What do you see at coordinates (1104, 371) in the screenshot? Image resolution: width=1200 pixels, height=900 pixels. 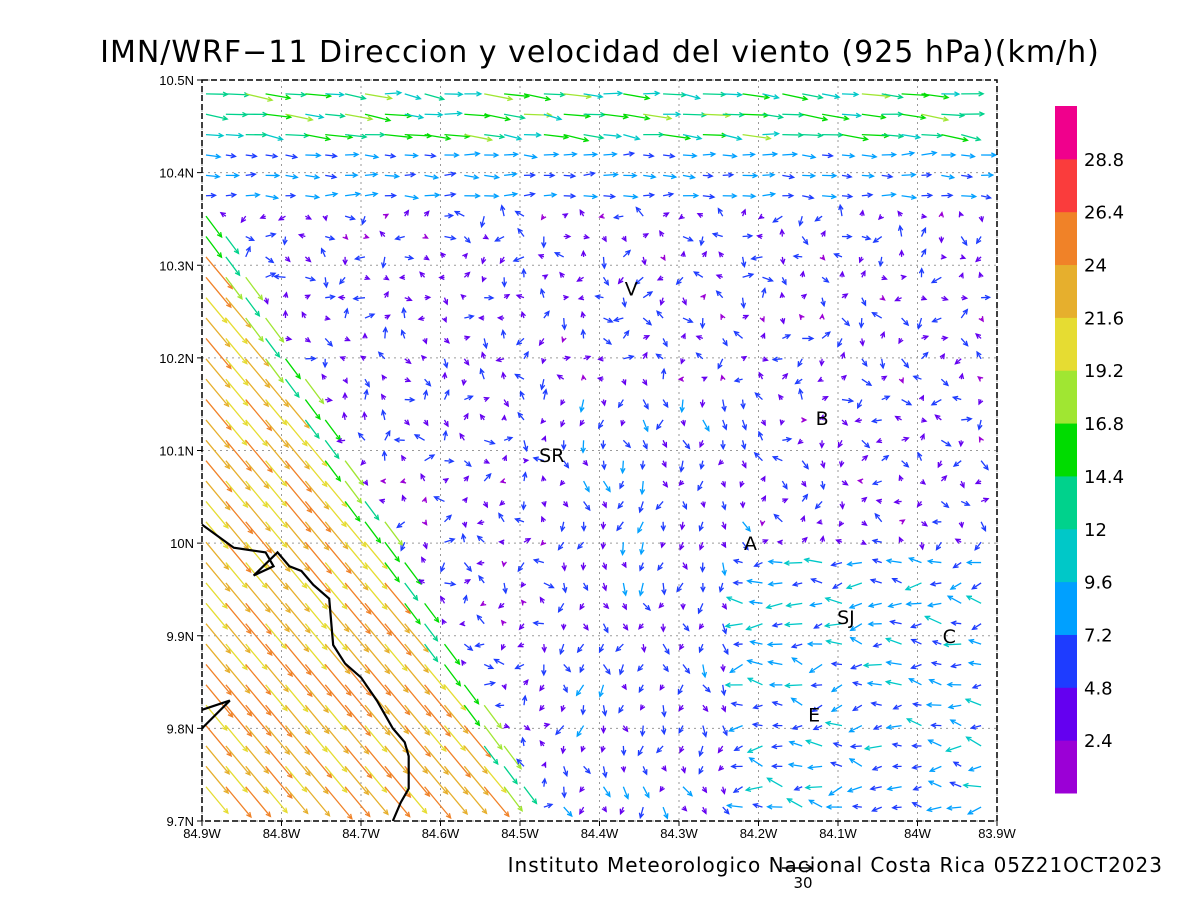 I see `colorbar-label: 19.2` at bounding box center [1104, 371].